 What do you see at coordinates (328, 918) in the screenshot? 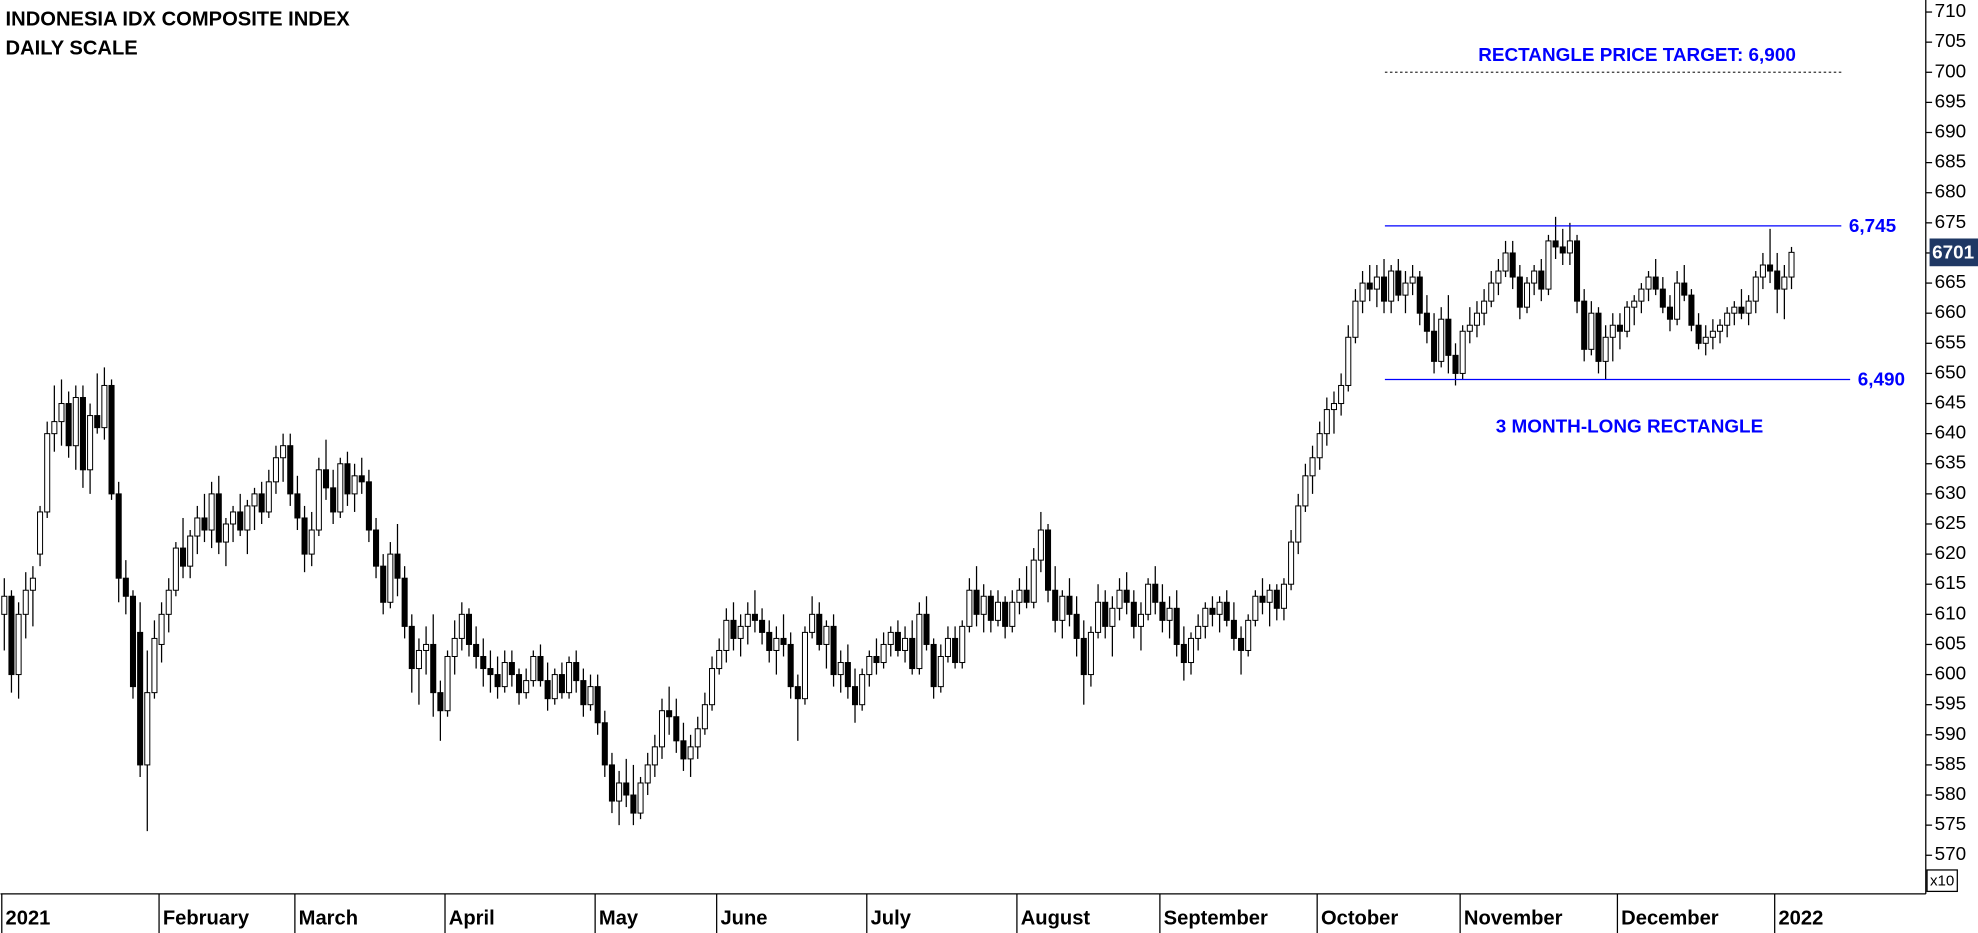
I see `x-tick-label: March` at bounding box center [328, 918].